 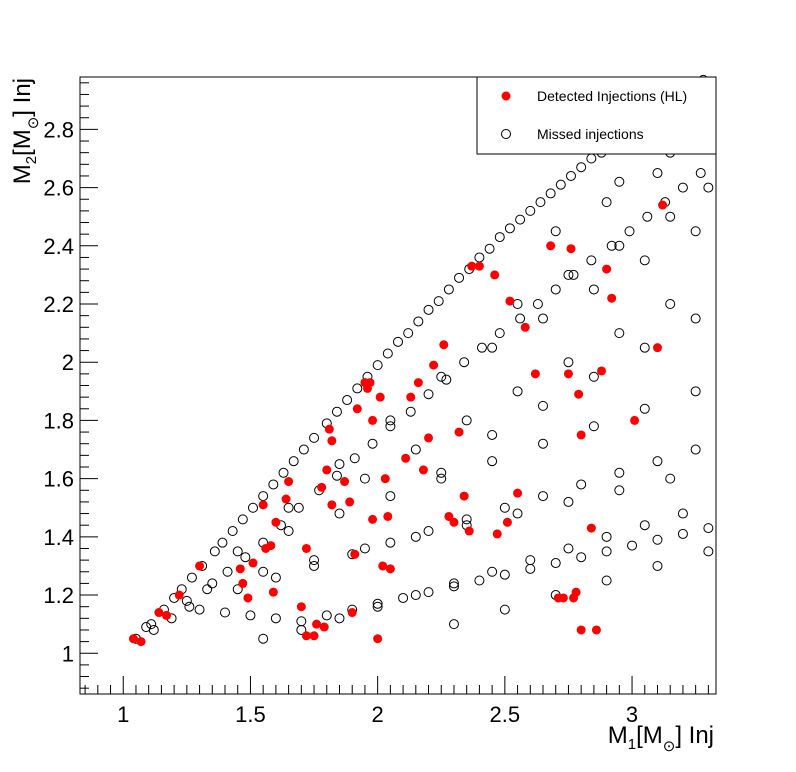 What do you see at coordinates (22, 97) in the screenshot?
I see `y-axis-title-rest: ] Inj` at bounding box center [22, 97].